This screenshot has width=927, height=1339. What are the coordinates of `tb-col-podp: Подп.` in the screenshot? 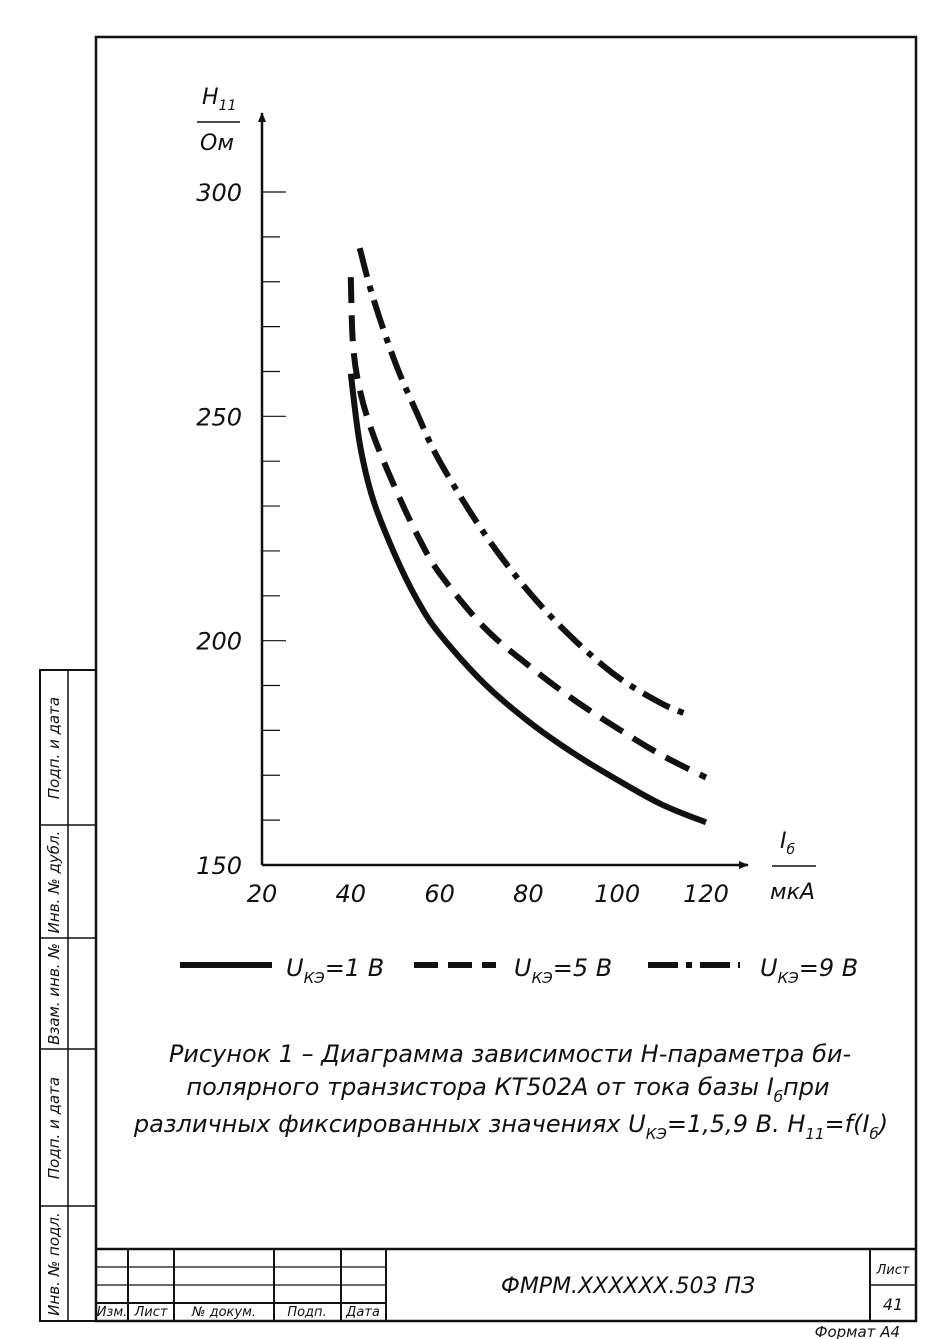 It's located at (306, 1312).